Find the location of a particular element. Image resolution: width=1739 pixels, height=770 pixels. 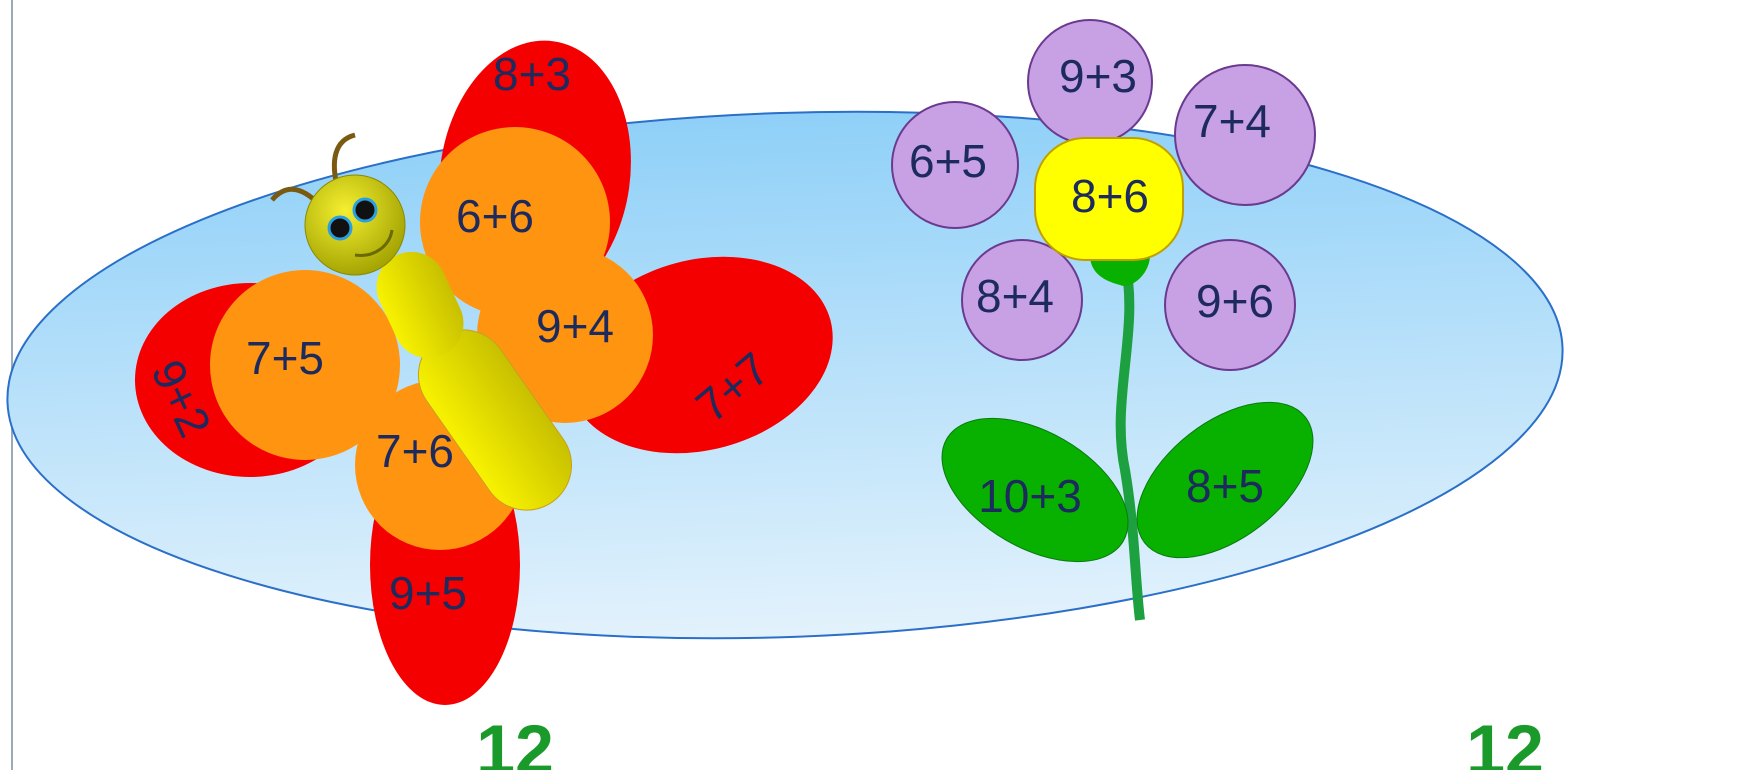

center-label: 8+6 is located at coordinates (1110, 196).